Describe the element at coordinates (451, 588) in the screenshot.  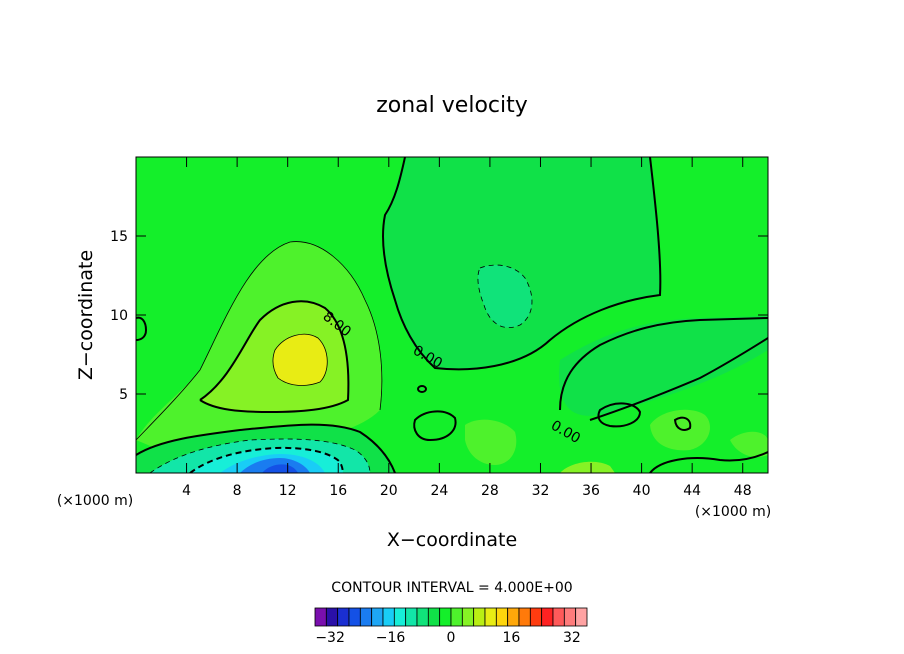
I see `contour-interval-label: CONTOUR INTERVAL = 4.000E+00` at that location.